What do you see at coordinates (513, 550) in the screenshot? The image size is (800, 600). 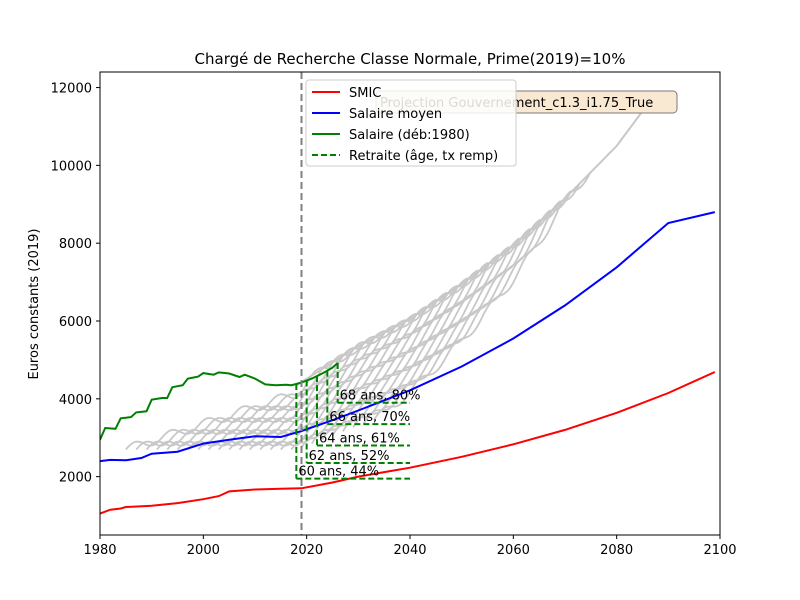 I see `x-tick-label: 2060` at bounding box center [513, 550].